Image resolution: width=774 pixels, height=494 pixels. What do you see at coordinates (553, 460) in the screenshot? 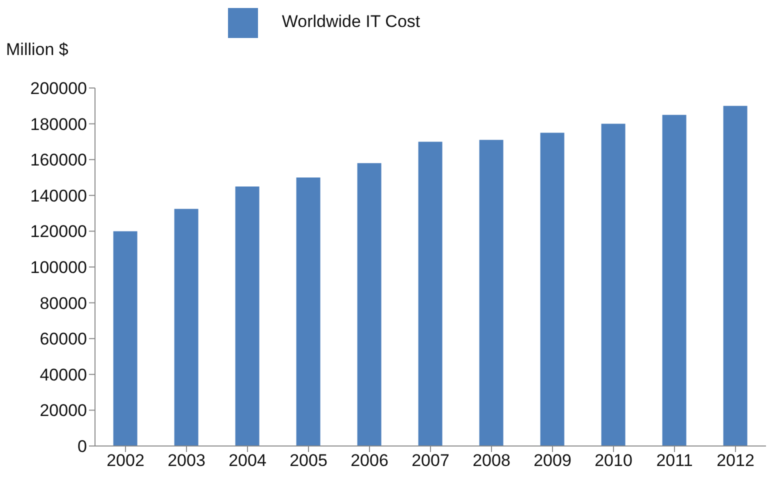
I see `x-tick-label: 2009` at bounding box center [553, 460].